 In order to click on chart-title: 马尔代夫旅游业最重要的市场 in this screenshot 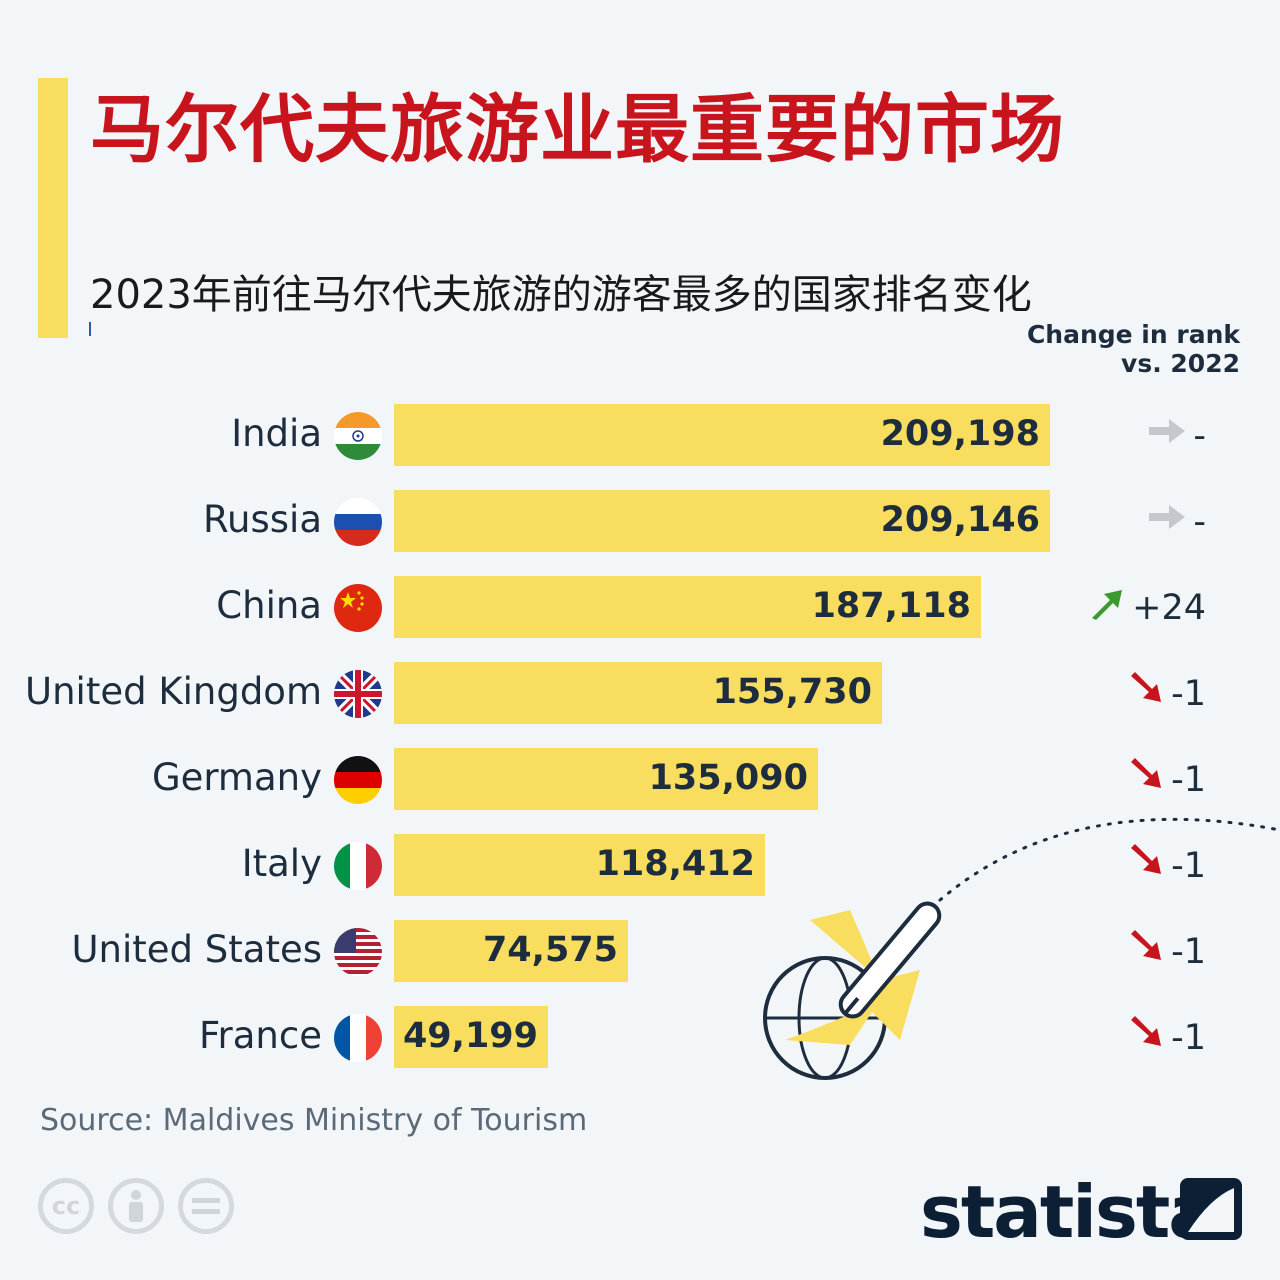, I will do `click(577, 130)`.